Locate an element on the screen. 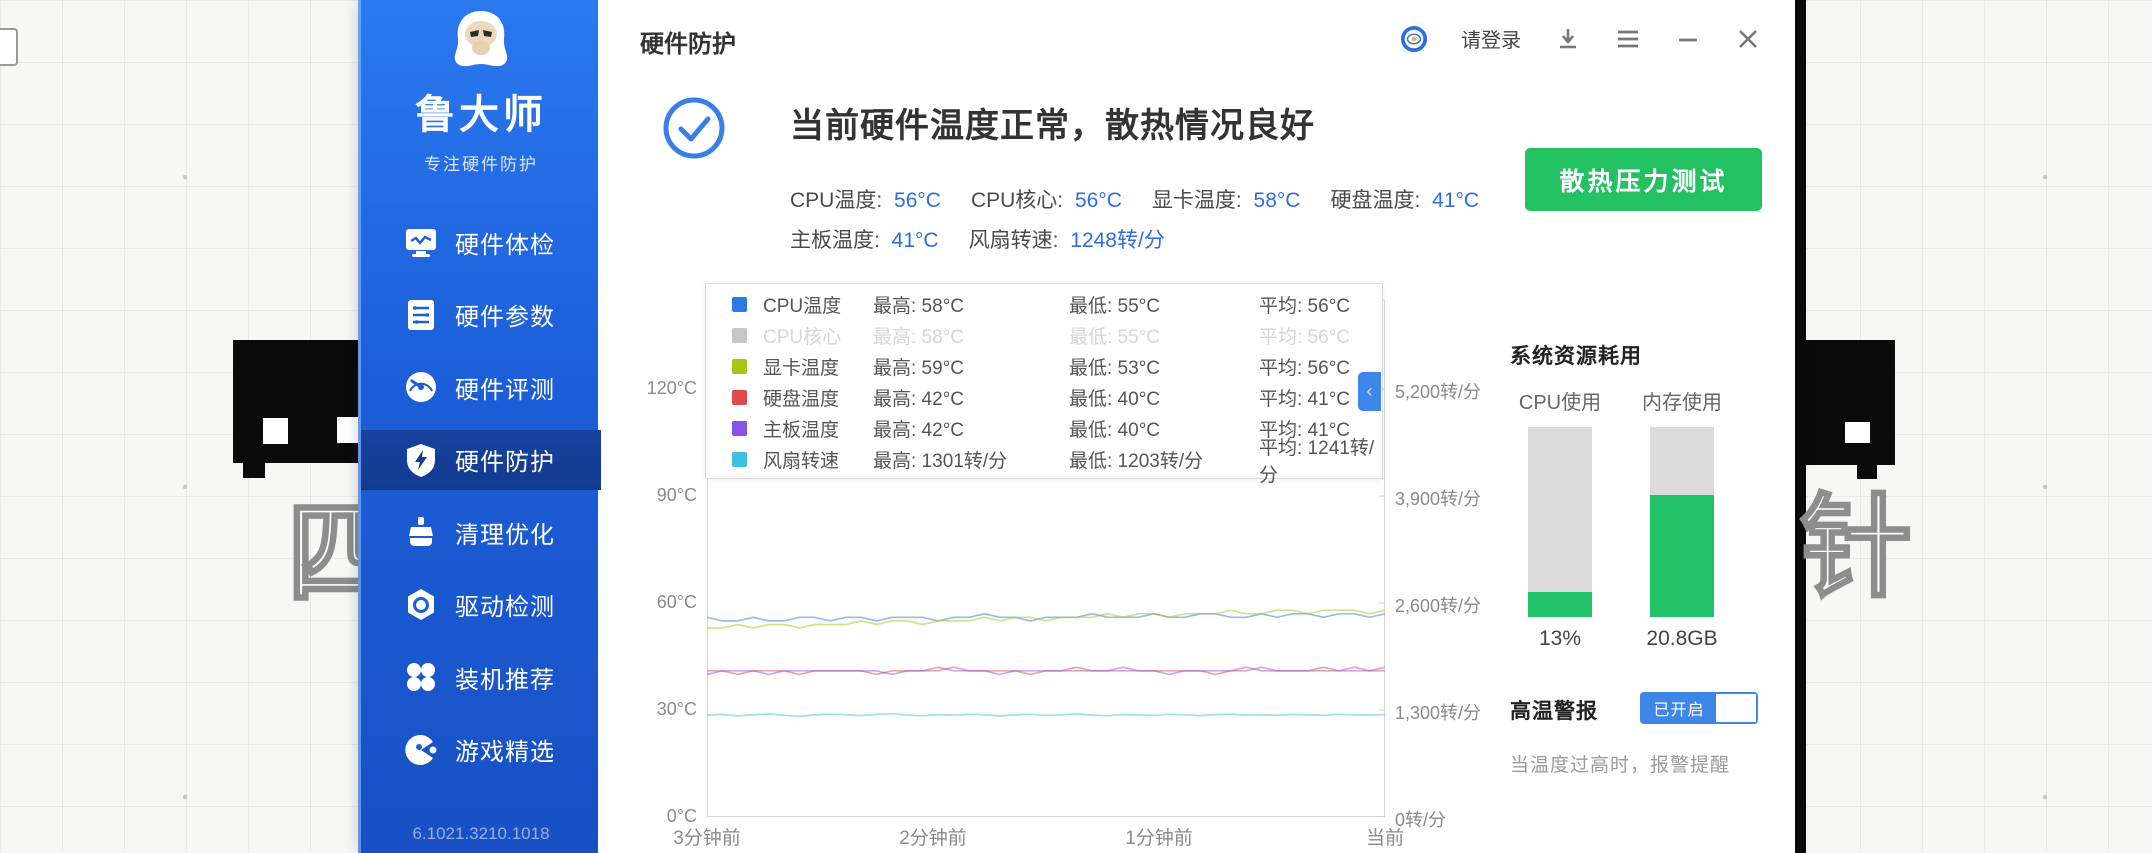  game-icon is located at coordinates (421, 750).